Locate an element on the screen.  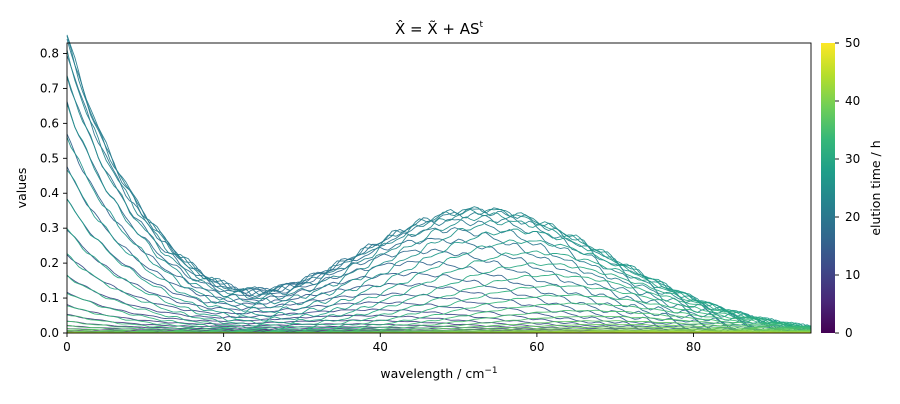
colorbar is located at coordinates (828, 188).